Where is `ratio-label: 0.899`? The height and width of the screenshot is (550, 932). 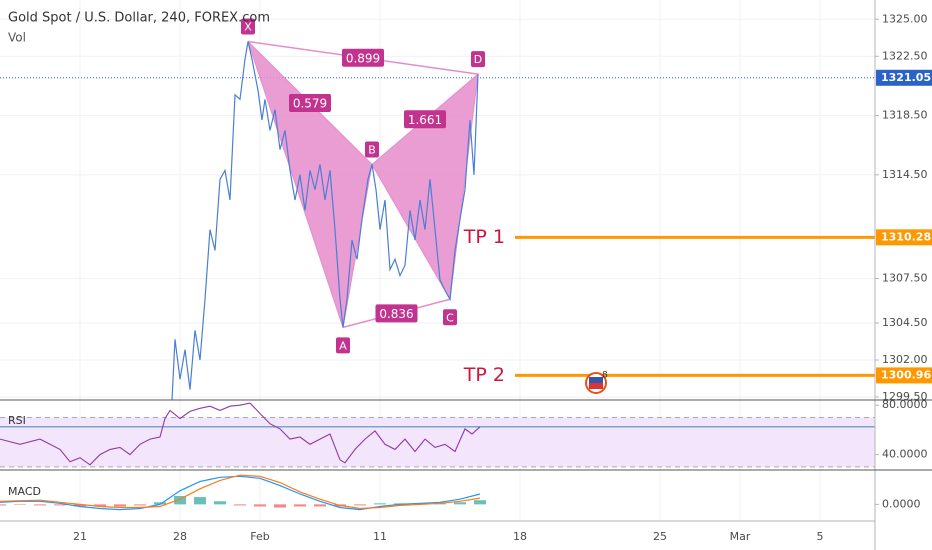 ratio-label: 0.899 is located at coordinates (363, 58).